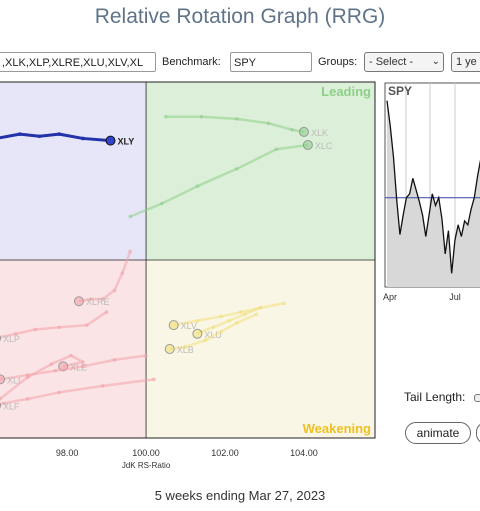 Image resolution: width=480 pixels, height=511 pixels. What do you see at coordinates (271, 62) in the screenshot?
I see `benchmark-input: SPY` at bounding box center [271, 62].